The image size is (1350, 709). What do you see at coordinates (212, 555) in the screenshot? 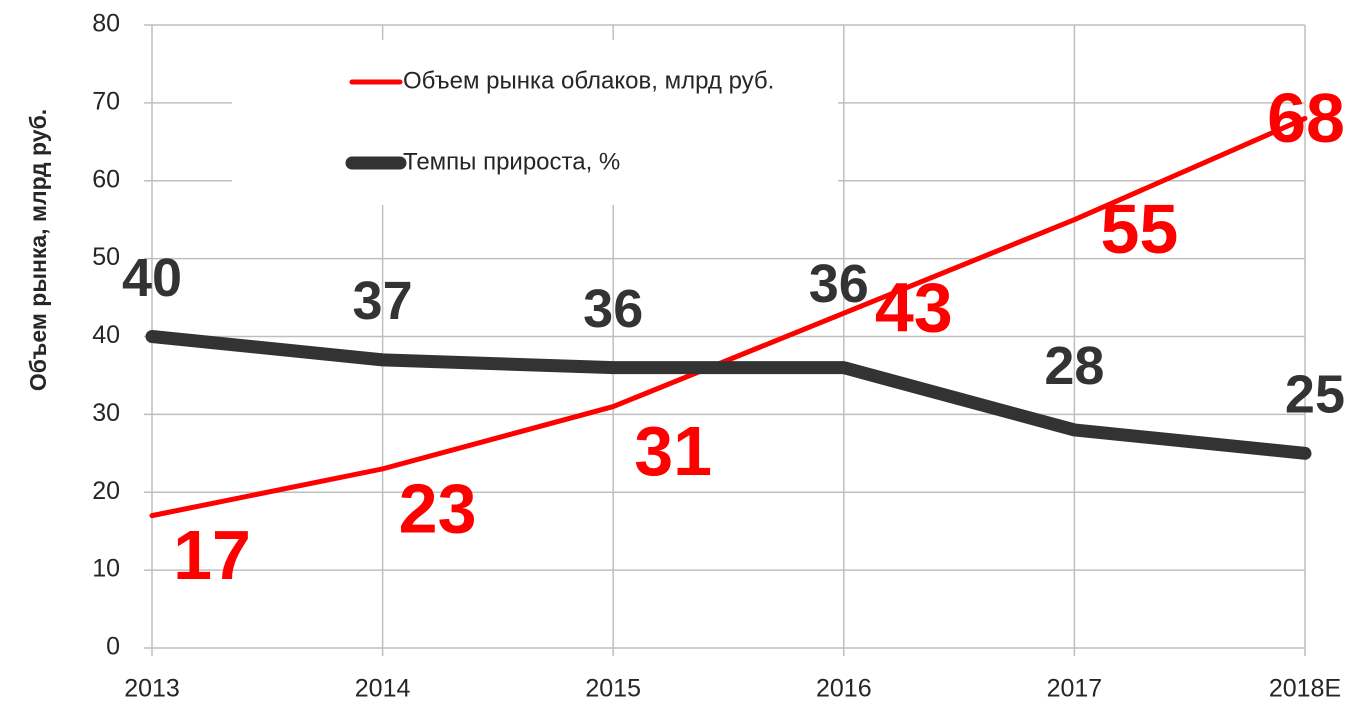
I see `data-label: 17` at bounding box center [212, 555].